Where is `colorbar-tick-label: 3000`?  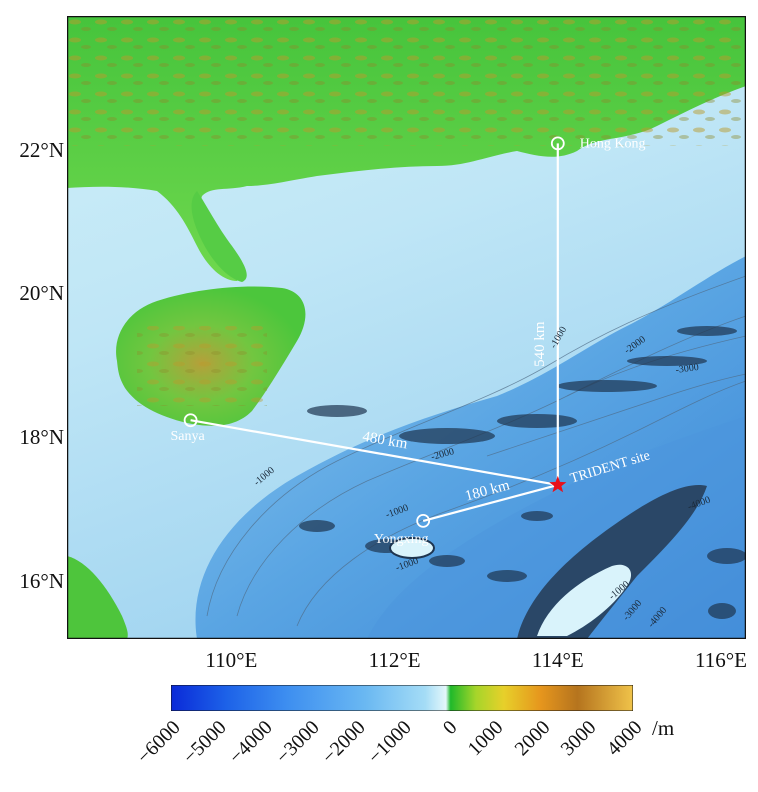
colorbar-tick-label: 3000 is located at coordinates (578, 738).